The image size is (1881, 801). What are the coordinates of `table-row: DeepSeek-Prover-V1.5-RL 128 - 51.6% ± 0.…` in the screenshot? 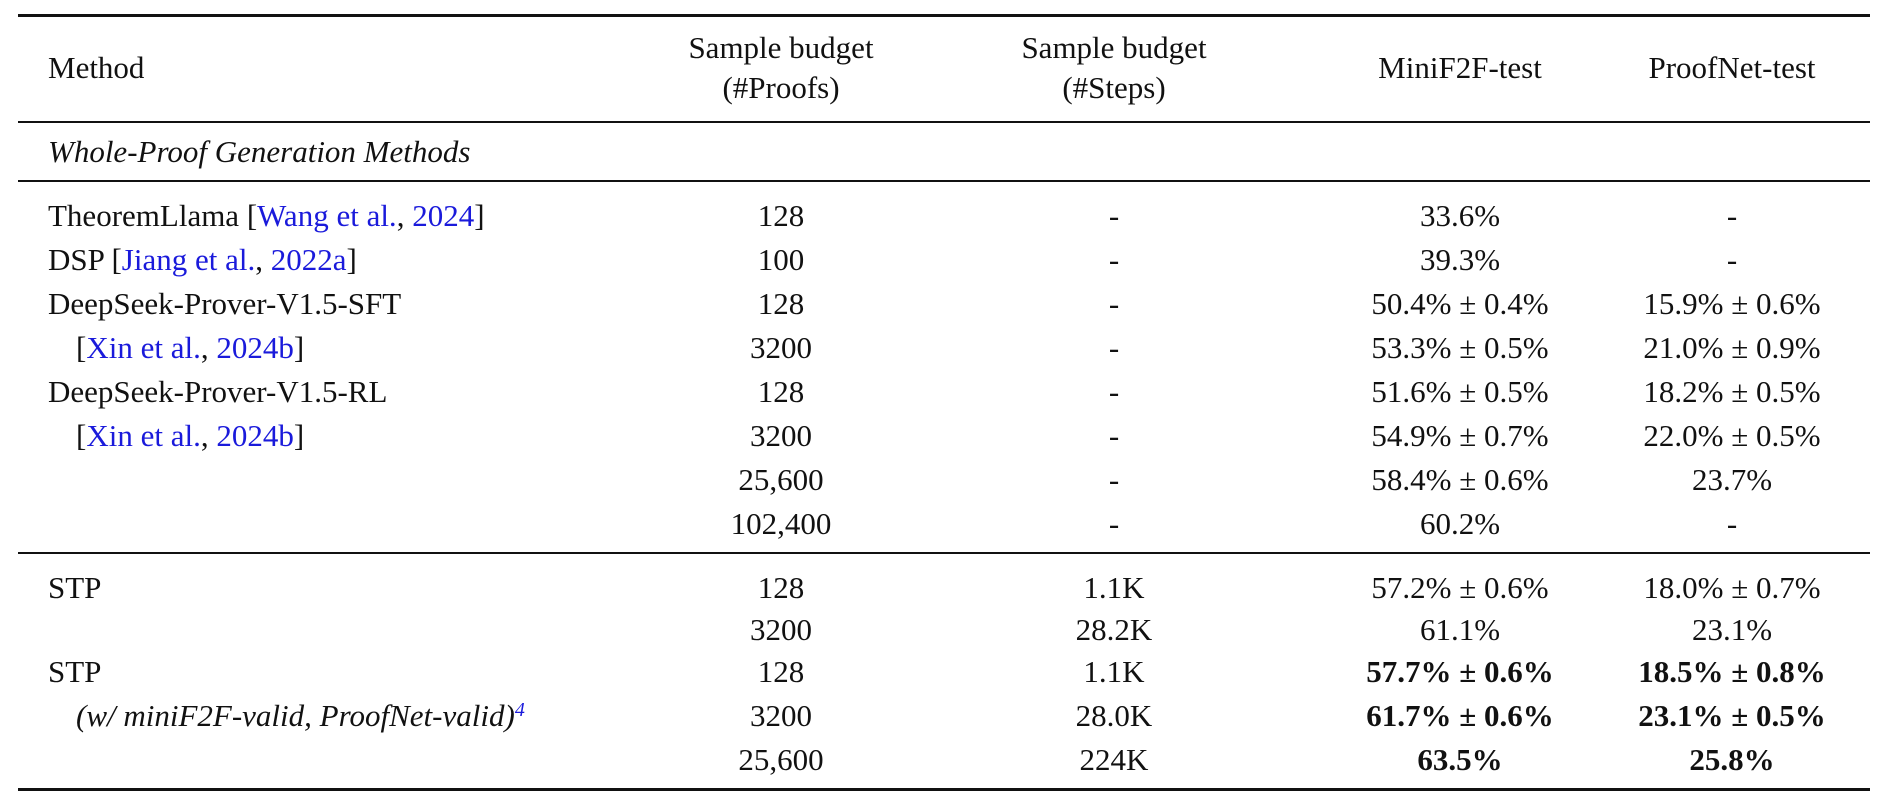 It's located at (940, 392).